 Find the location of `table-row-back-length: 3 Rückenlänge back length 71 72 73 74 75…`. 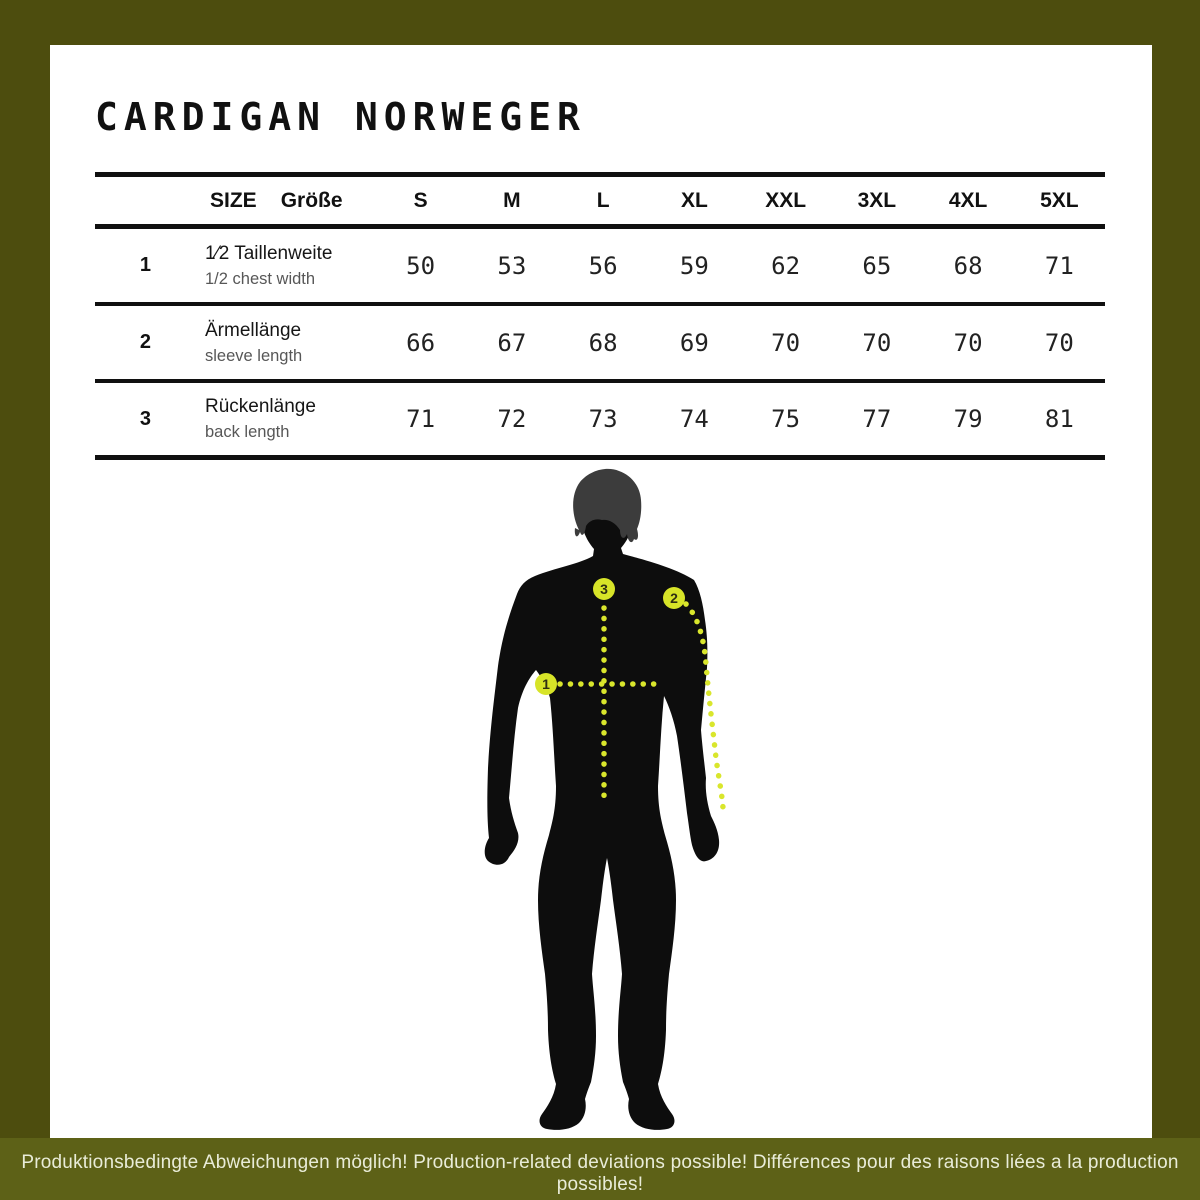

table-row-back-length: 3 Rückenlänge back length 71 72 73 74 75… is located at coordinates (600, 421).